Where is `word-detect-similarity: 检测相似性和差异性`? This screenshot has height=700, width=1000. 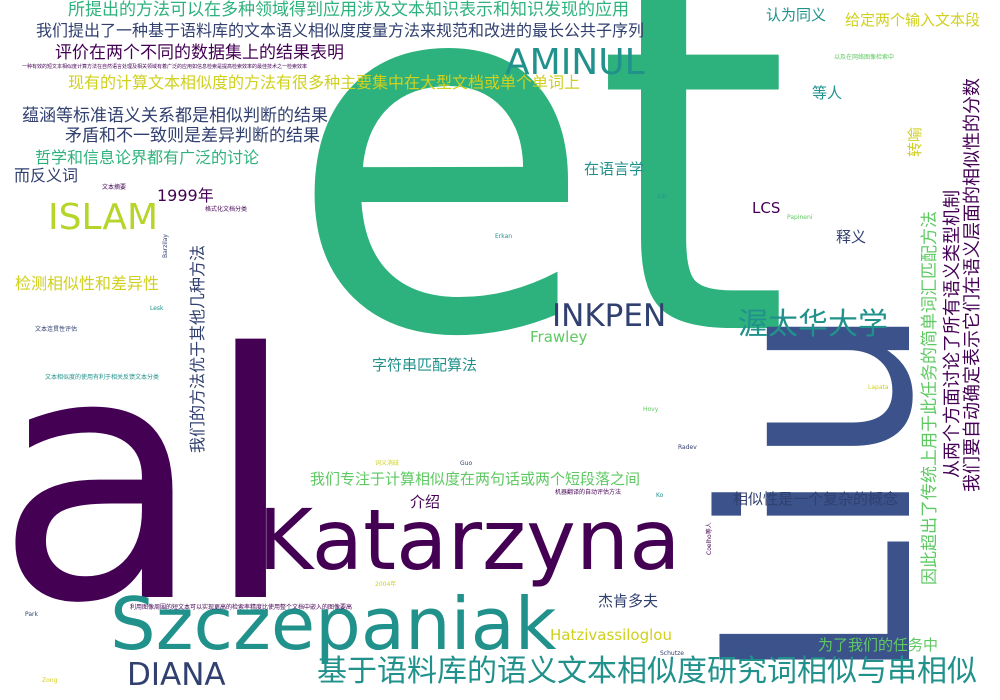 word-detect-similarity: 检测相似性和差异性 is located at coordinates (87, 283).